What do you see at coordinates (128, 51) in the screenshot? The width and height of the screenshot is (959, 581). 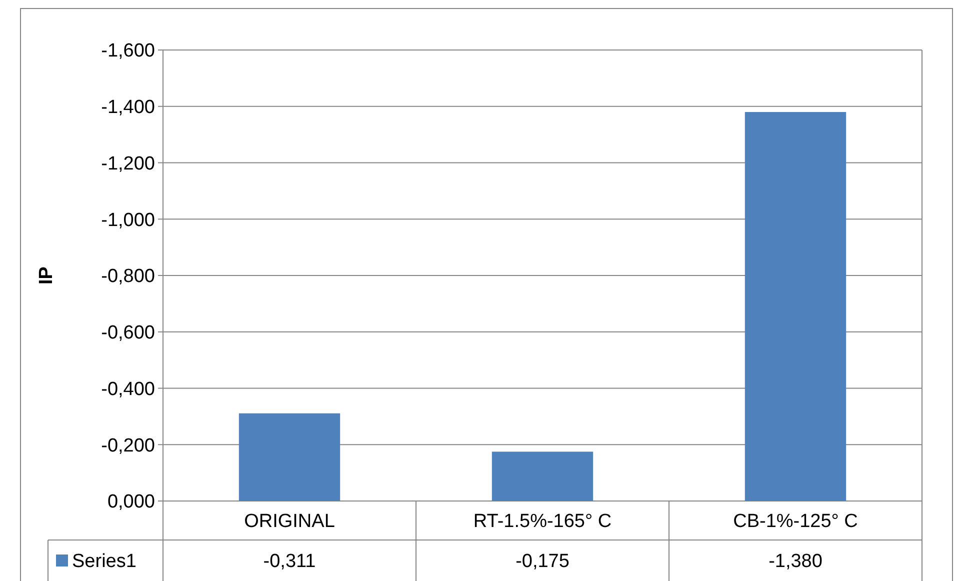 I see `y-tick-label: -1,600` at bounding box center [128, 51].